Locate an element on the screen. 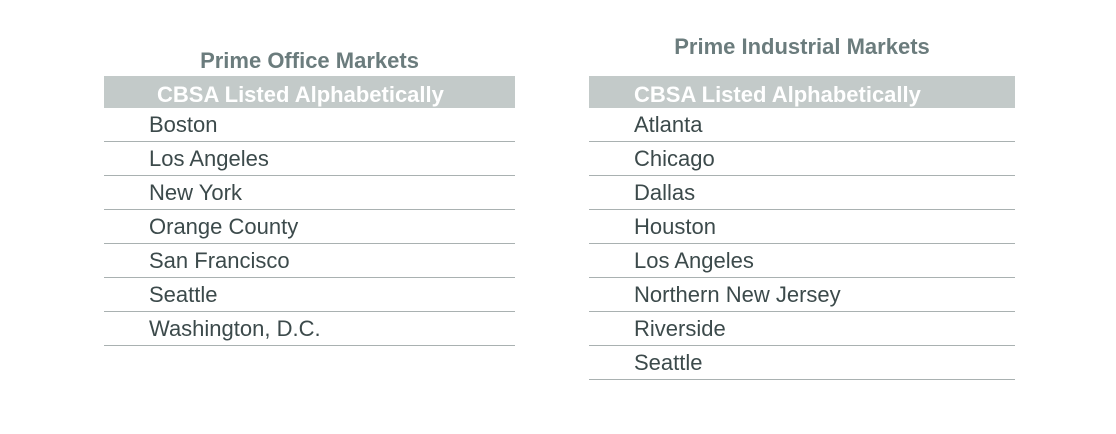 The height and width of the screenshot is (434, 1116). table-title: Prime Office Markets is located at coordinates (309, 60).